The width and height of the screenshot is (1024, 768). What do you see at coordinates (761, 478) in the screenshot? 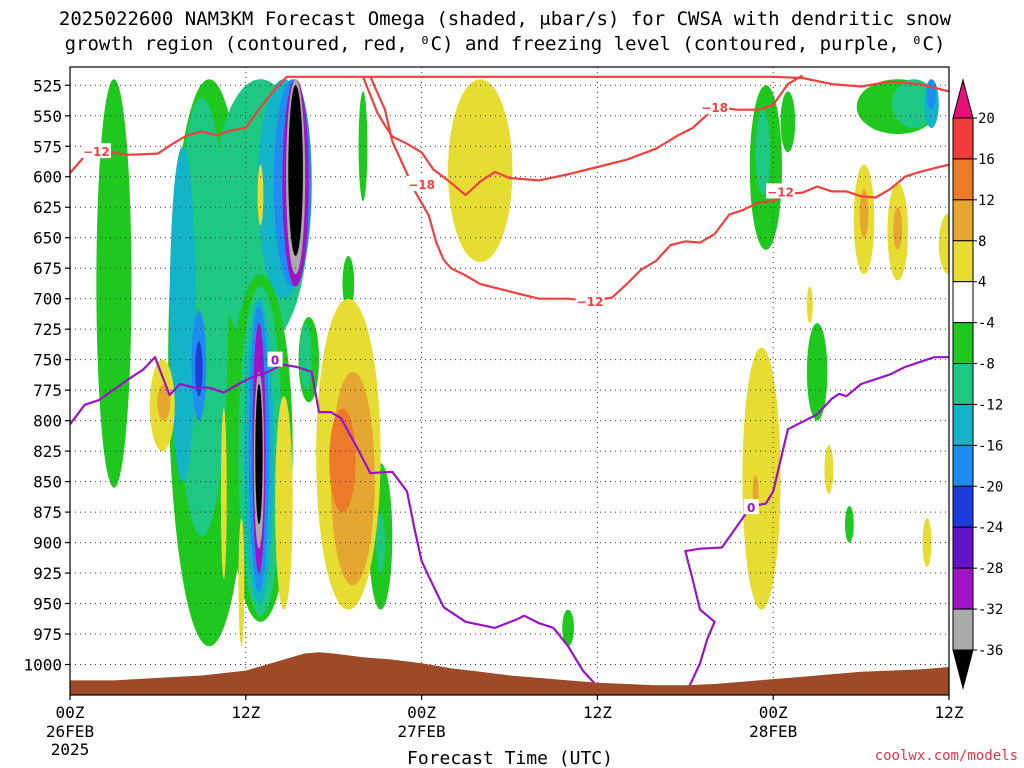
I see `omega-yellow-right` at bounding box center [761, 478].